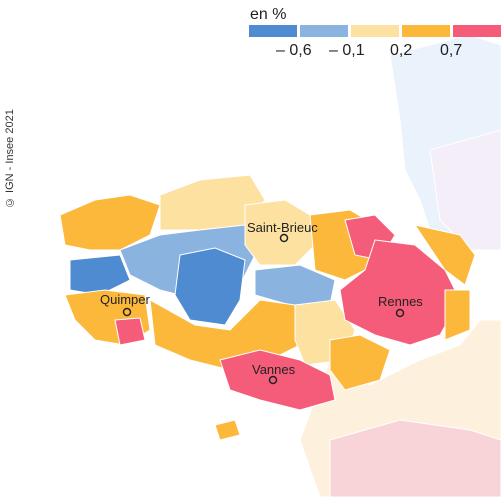 The image size is (501, 497). I want to click on city-marker-rennes, so click(400, 313).